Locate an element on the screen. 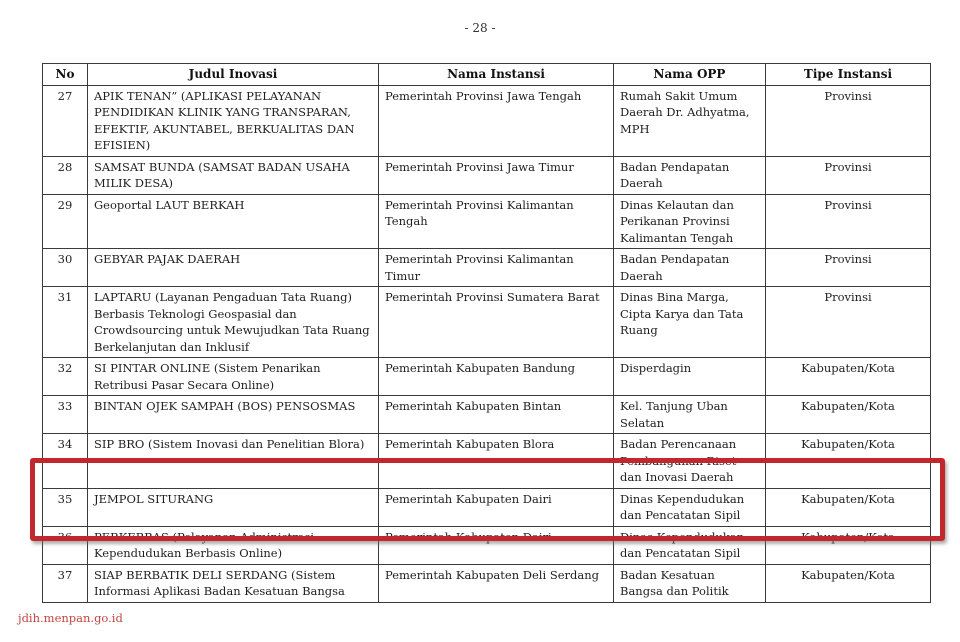 The height and width of the screenshot is (642, 960). cell-judul-inovasi: GEBYAR PAJAK DAERAH is located at coordinates (233, 267).